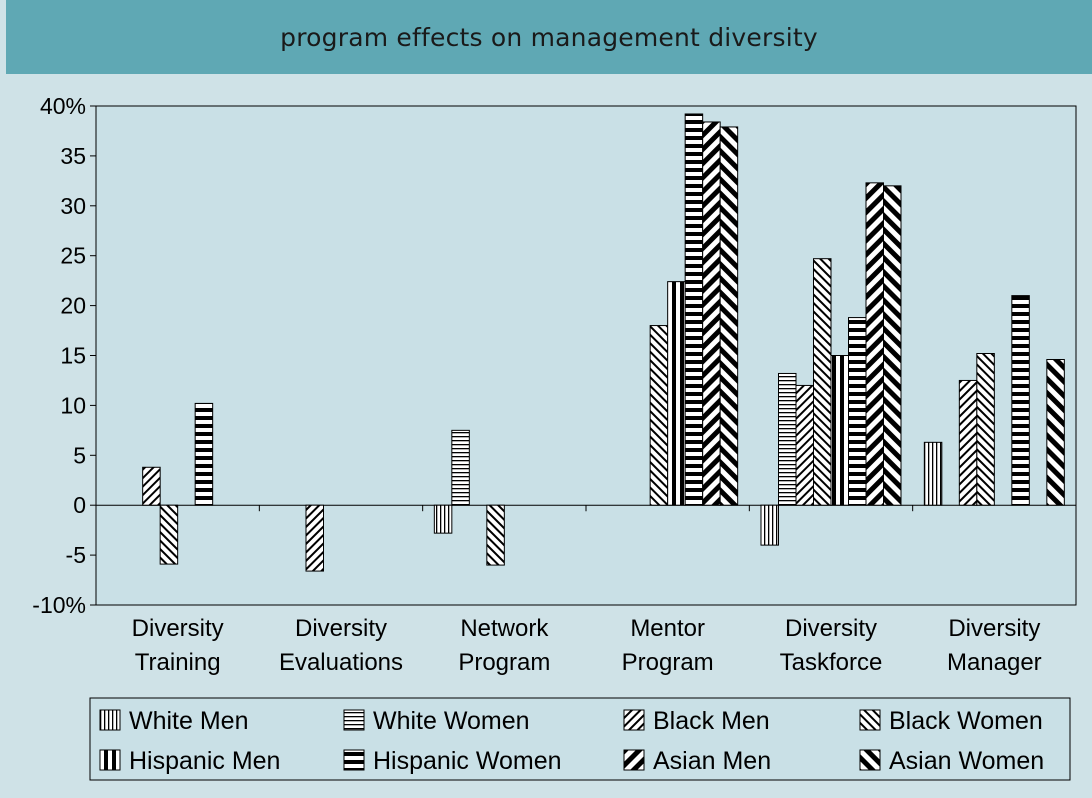 The width and height of the screenshot is (1092, 798). What do you see at coordinates (73, 405) in the screenshot?
I see `y-tick-label: 10` at bounding box center [73, 405].